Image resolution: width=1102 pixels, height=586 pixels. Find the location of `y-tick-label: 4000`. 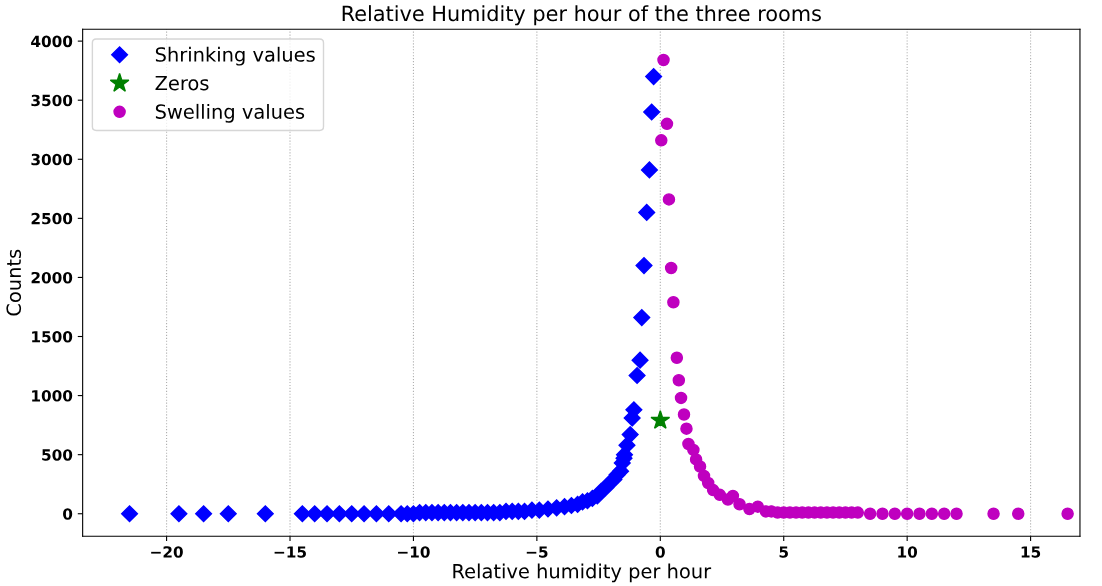

y-tick-label: 4000 is located at coordinates (52, 41).